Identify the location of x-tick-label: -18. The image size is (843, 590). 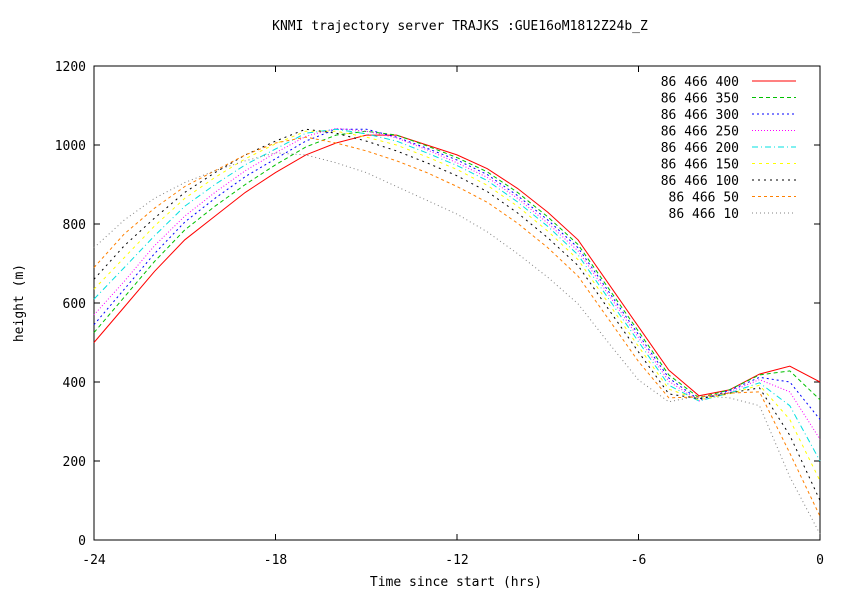
(275, 560).